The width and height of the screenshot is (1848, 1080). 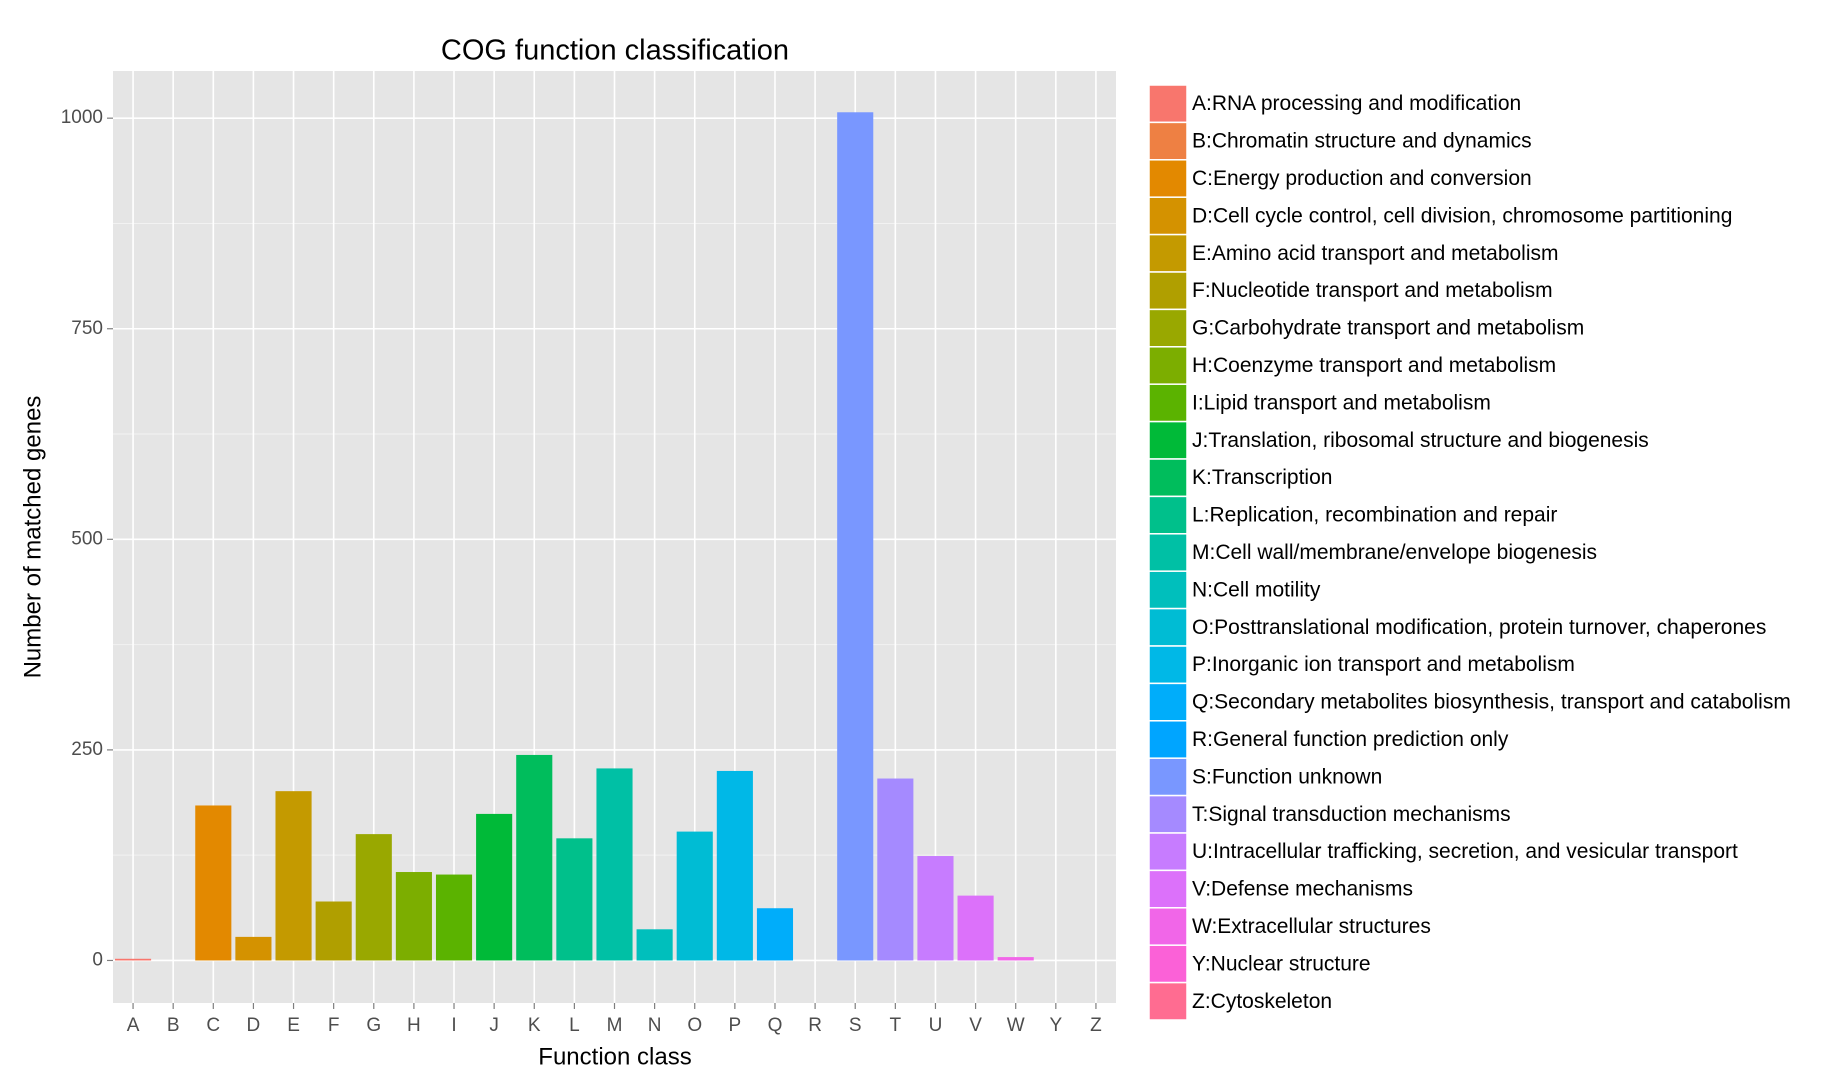 What do you see at coordinates (1375, 253) in the screenshot?
I see `legend-label: E:Amino acid transport and metabolism` at bounding box center [1375, 253].